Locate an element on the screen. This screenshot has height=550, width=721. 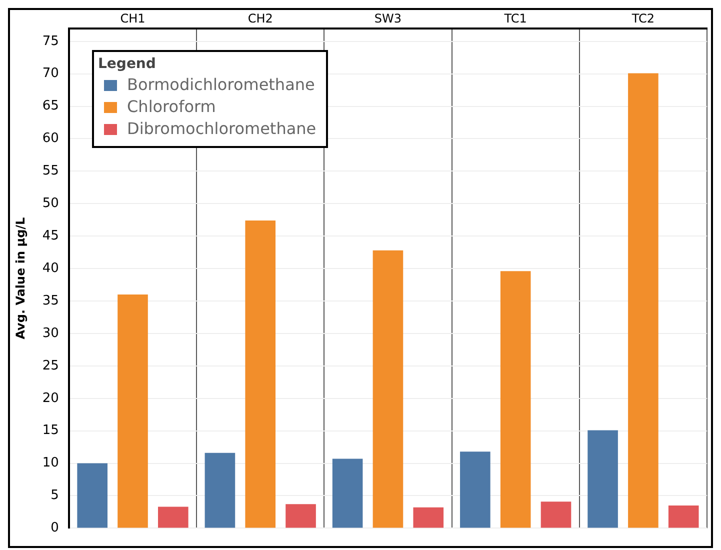
y-tick-label: 35 is located at coordinates (50, 300).